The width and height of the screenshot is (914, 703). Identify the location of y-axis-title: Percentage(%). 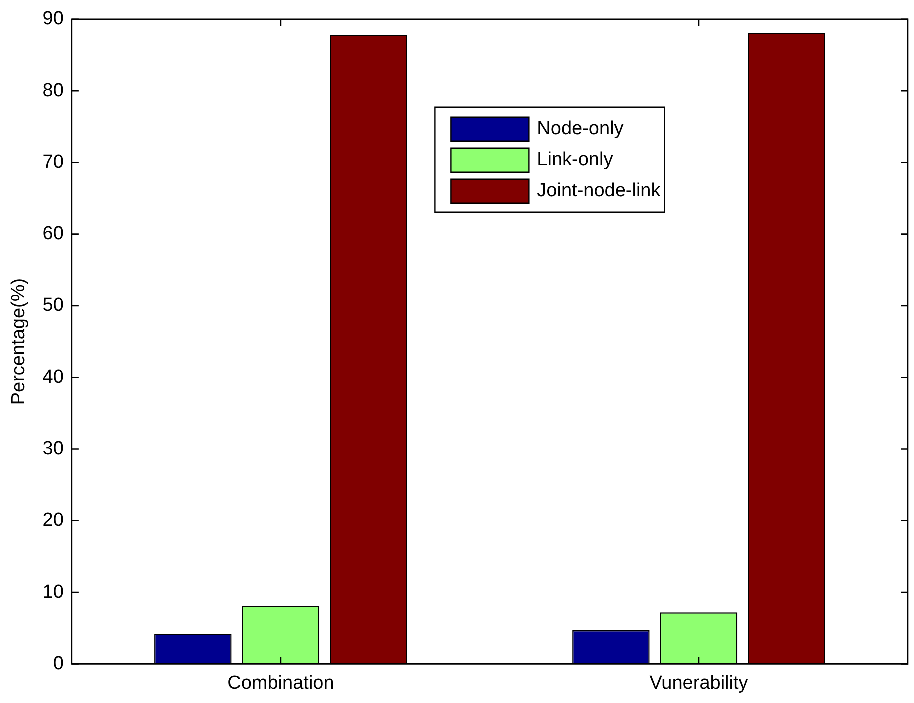
(19, 342).